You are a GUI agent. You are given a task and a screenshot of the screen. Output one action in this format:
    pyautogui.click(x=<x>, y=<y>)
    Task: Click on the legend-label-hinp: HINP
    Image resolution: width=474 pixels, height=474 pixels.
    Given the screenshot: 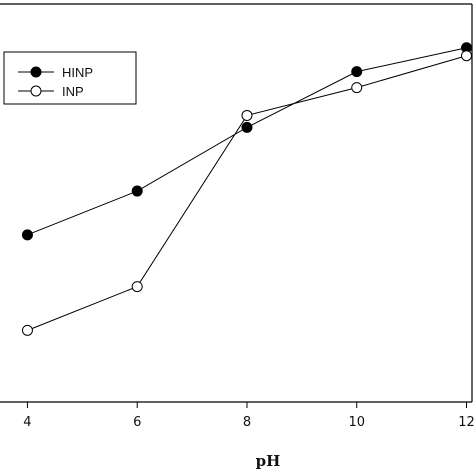 What is the action you would take?
    pyautogui.click(x=77, y=72)
    